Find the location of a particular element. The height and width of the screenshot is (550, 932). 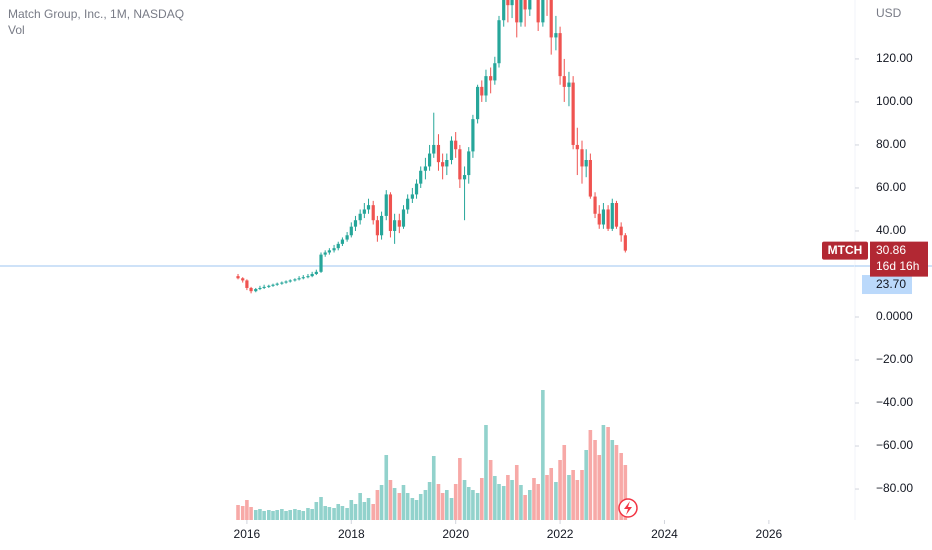

x-tick-label: 2020 is located at coordinates (455, 534).